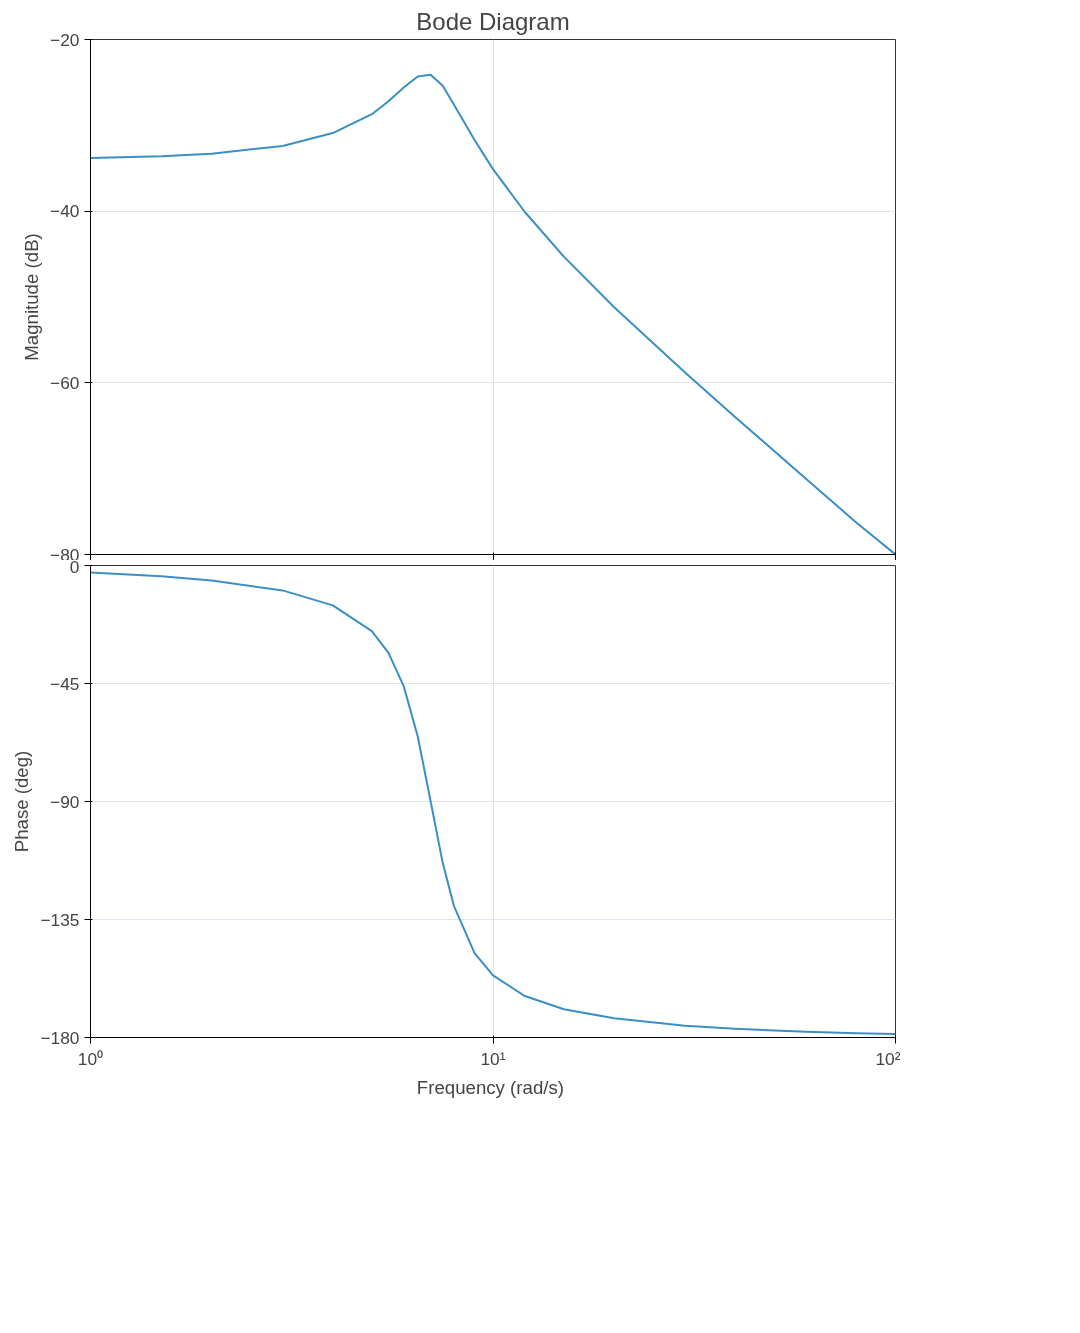  What do you see at coordinates (493, 21) in the screenshot?
I see `chart-title: Bode Diagram` at bounding box center [493, 21].